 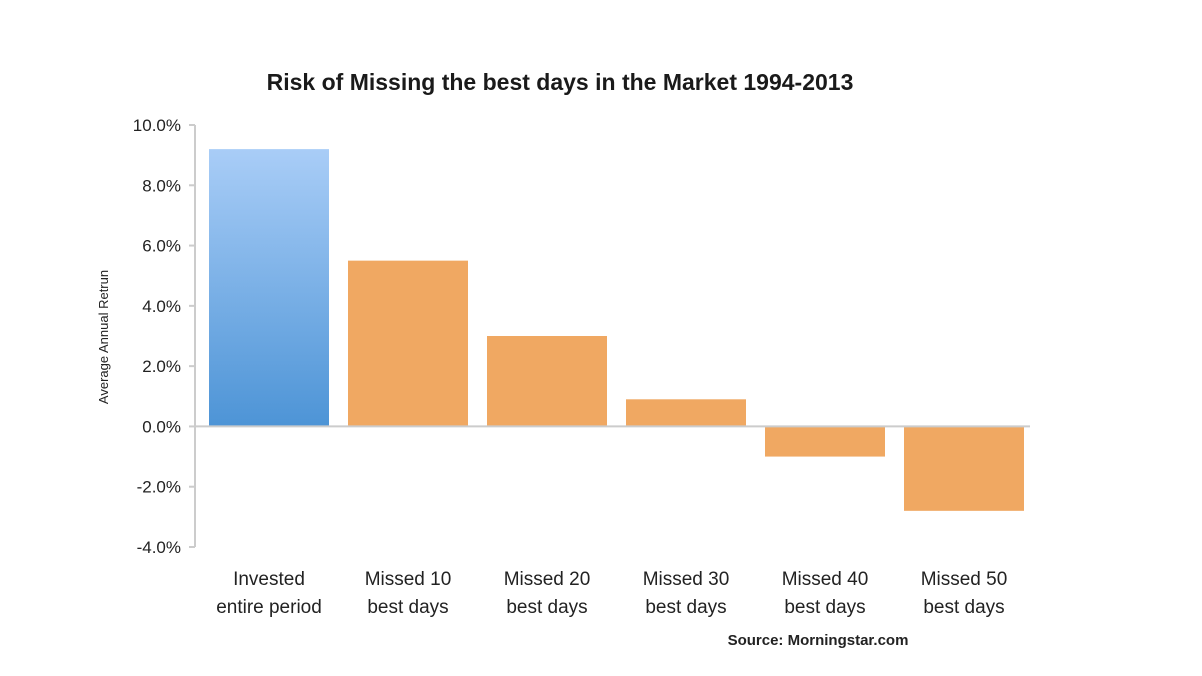 What do you see at coordinates (159, 547) in the screenshot?
I see `y-tick-label: -4.0%` at bounding box center [159, 547].